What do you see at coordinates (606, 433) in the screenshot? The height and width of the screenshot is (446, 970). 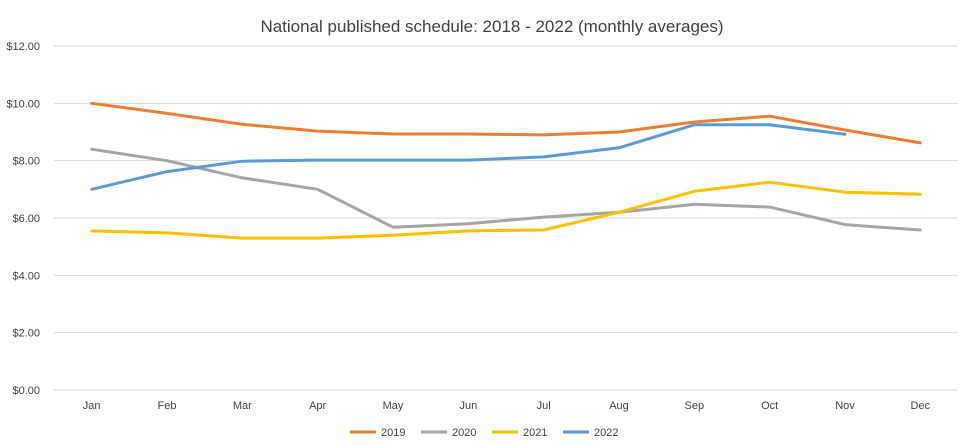 I see `legend-label: 2022` at bounding box center [606, 433].